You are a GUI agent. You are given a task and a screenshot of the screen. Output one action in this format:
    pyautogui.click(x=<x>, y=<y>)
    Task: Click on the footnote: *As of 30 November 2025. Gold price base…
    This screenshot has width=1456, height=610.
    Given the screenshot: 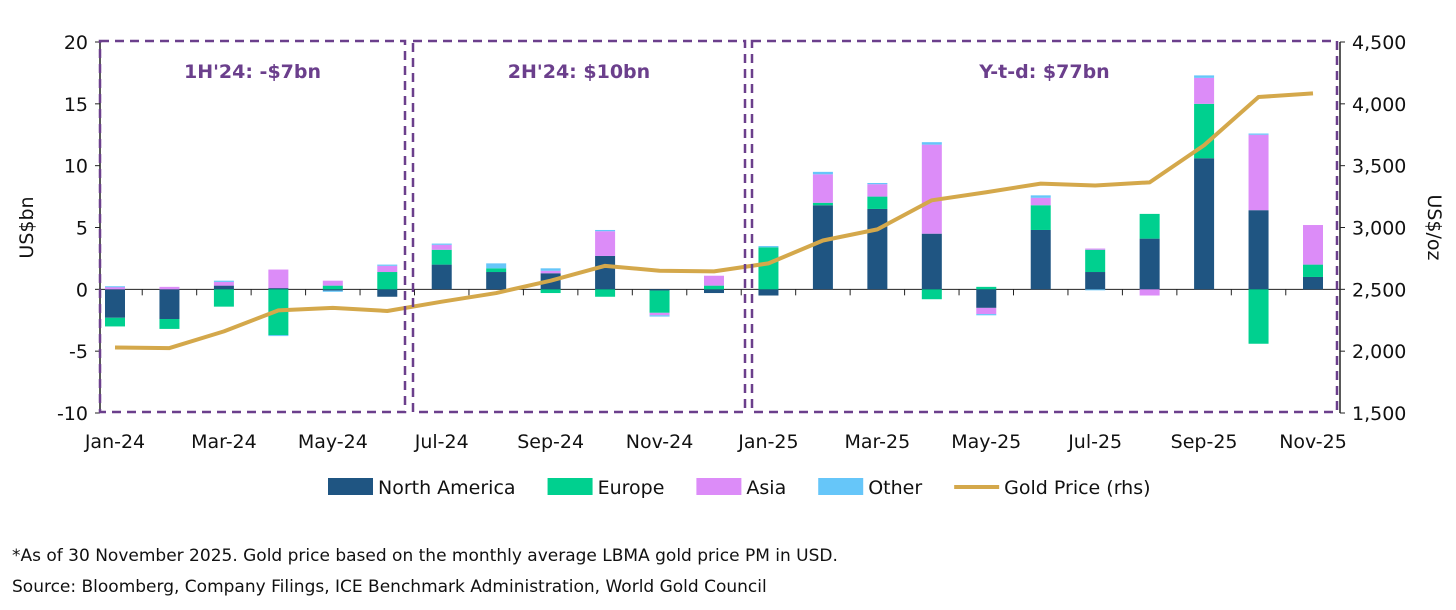 What is the action you would take?
    pyautogui.click(x=425, y=556)
    